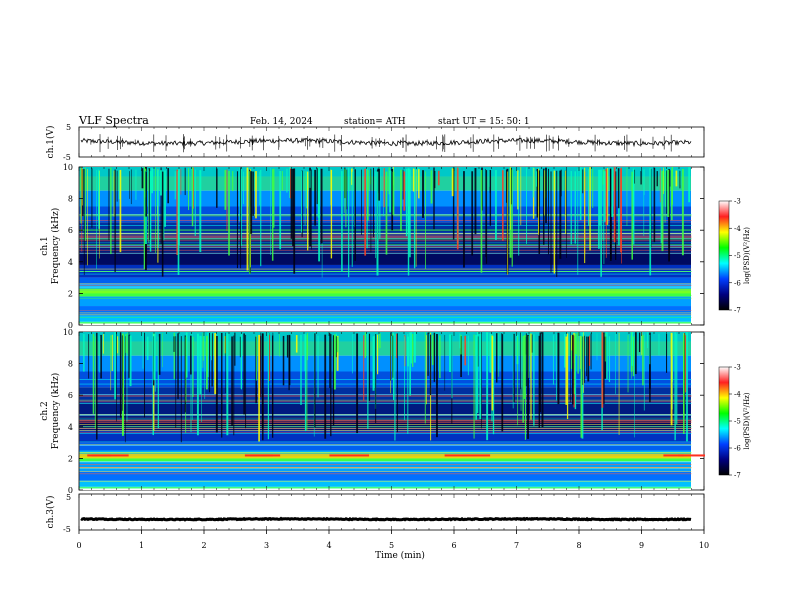 The height and width of the screenshot is (612, 792). Describe the element at coordinates (68, 127) in the screenshot. I see `ch1-ytick-top: 5` at that location.